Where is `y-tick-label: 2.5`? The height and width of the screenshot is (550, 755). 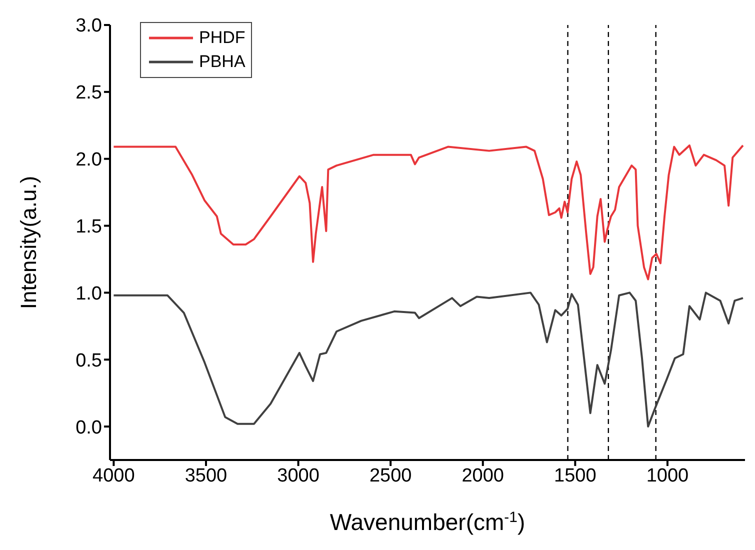 y-tick-label: 2.5 is located at coordinates (89, 93).